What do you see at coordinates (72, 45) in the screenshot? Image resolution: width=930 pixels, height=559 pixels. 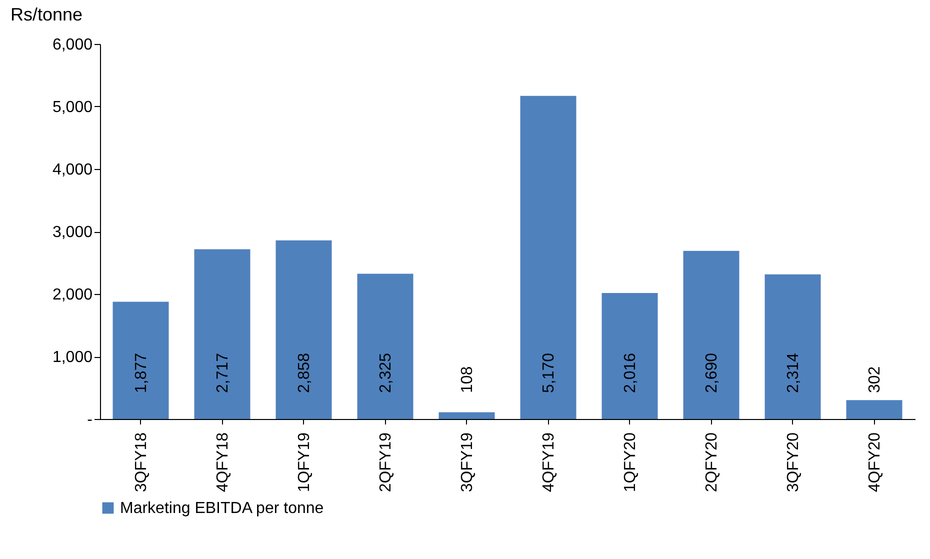 I see `y-tick-label: 6,000` at bounding box center [72, 45].